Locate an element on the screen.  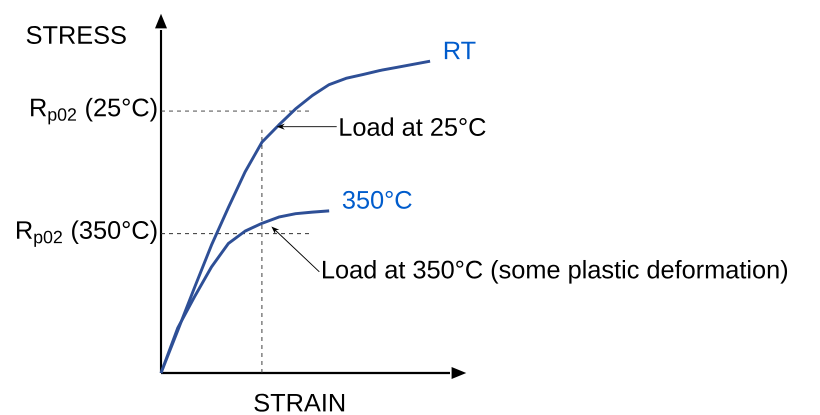
series-label: RT is located at coordinates (460, 51).